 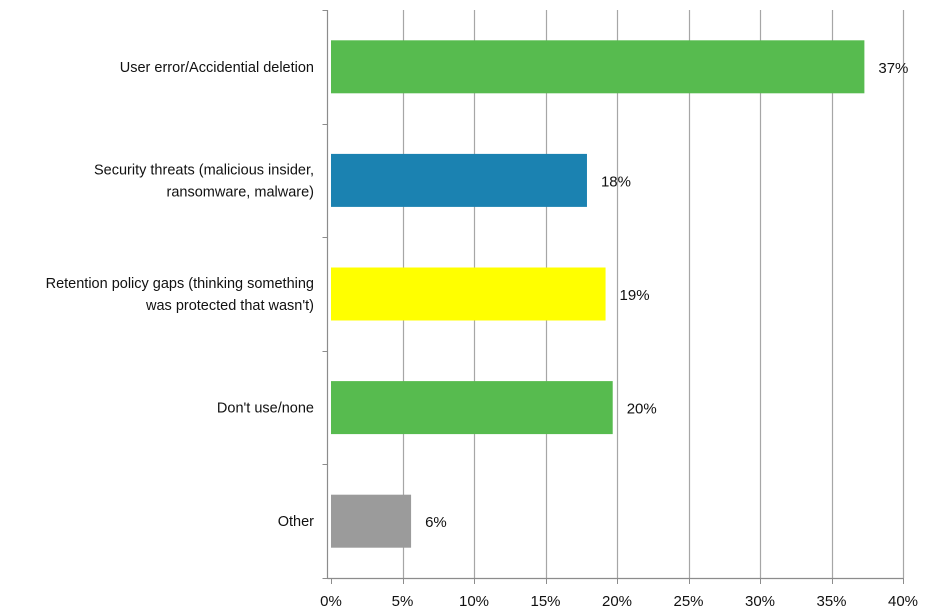 What do you see at coordinates (331, 601) in the screenshot?
I see `x-tick-label: 0%` at bounding box center [331, 601].